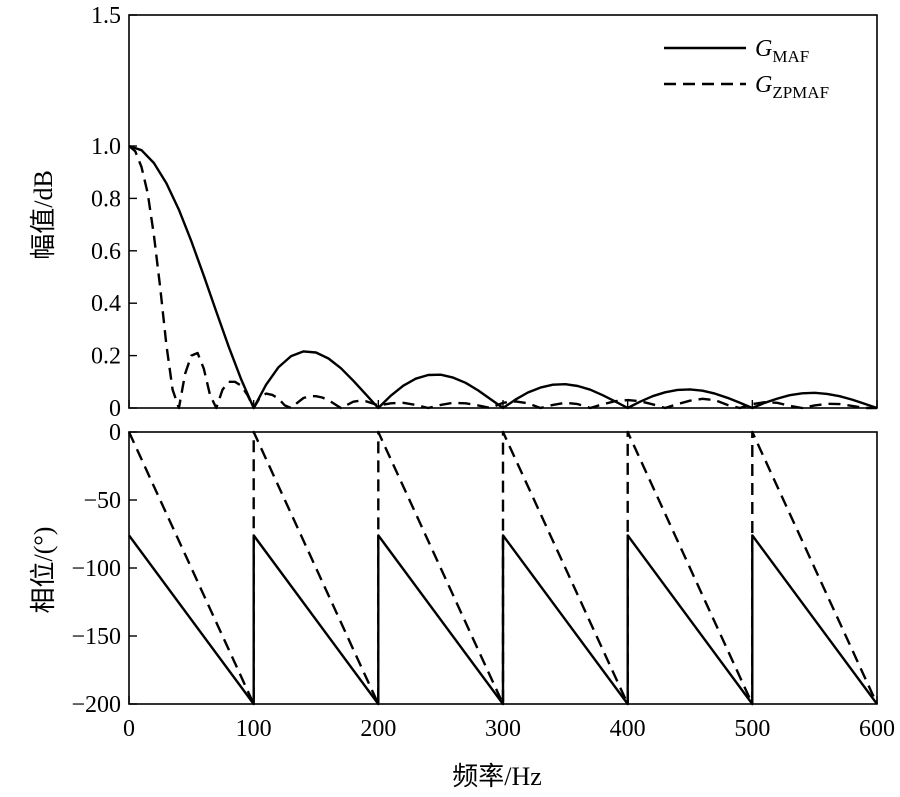 The height and width of the screenshot is (797, 900). Describe the element at coordinates (129, 729) in the screenshot. I see `x-tick-label: 0` at that location.